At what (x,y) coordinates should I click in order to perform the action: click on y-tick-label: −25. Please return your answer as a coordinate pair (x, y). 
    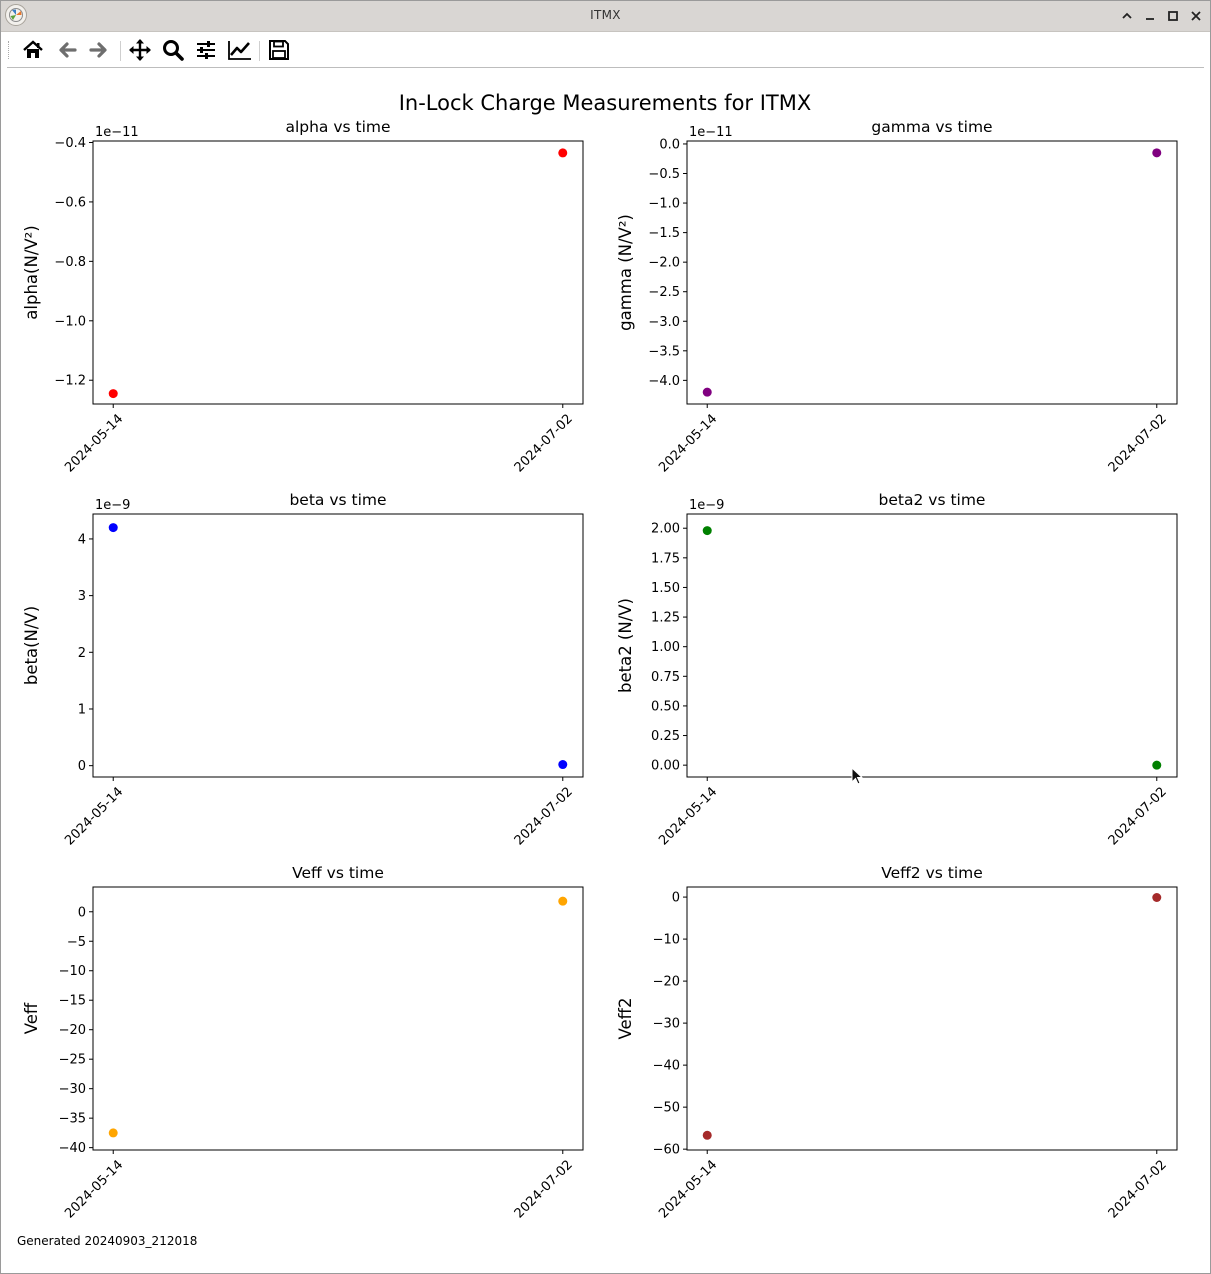
    Looking at the image, I should click on (72, 1060).